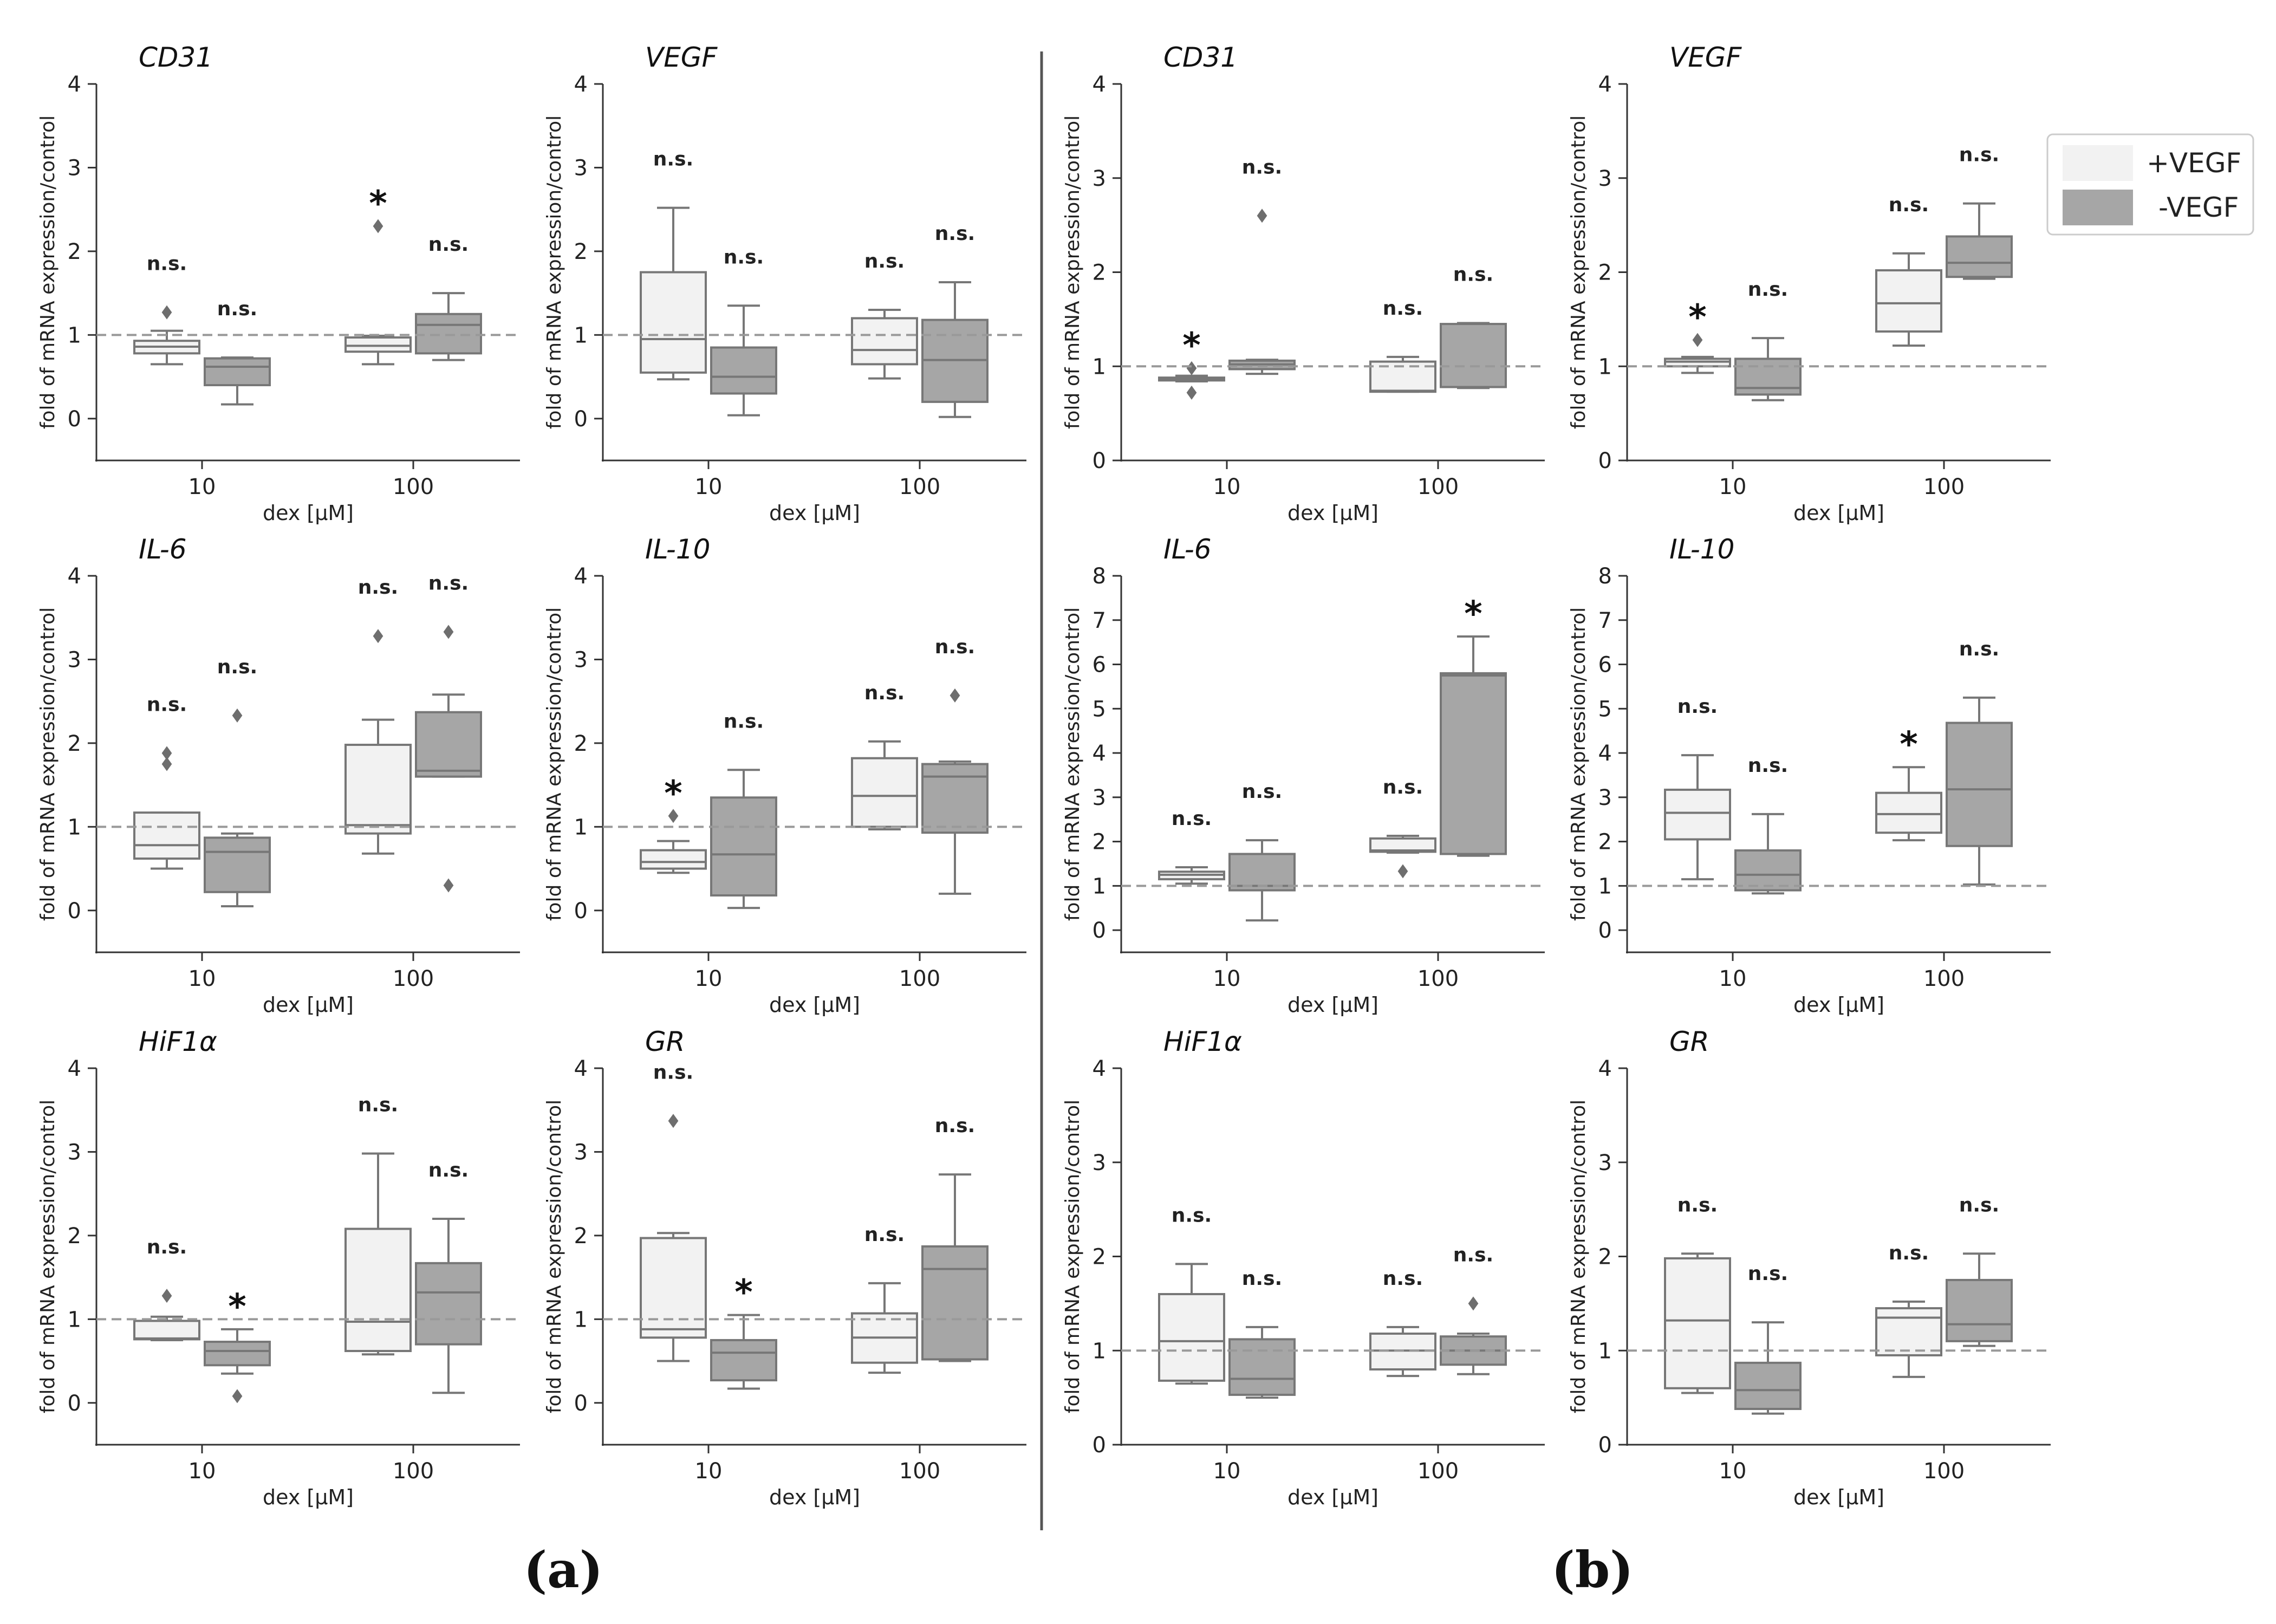 This screenshot has height=1624, width=2276. Describe the element at coordinates (2098, 207) in the screenshot. I see `legend-swatch-minus-vegf` at that location.